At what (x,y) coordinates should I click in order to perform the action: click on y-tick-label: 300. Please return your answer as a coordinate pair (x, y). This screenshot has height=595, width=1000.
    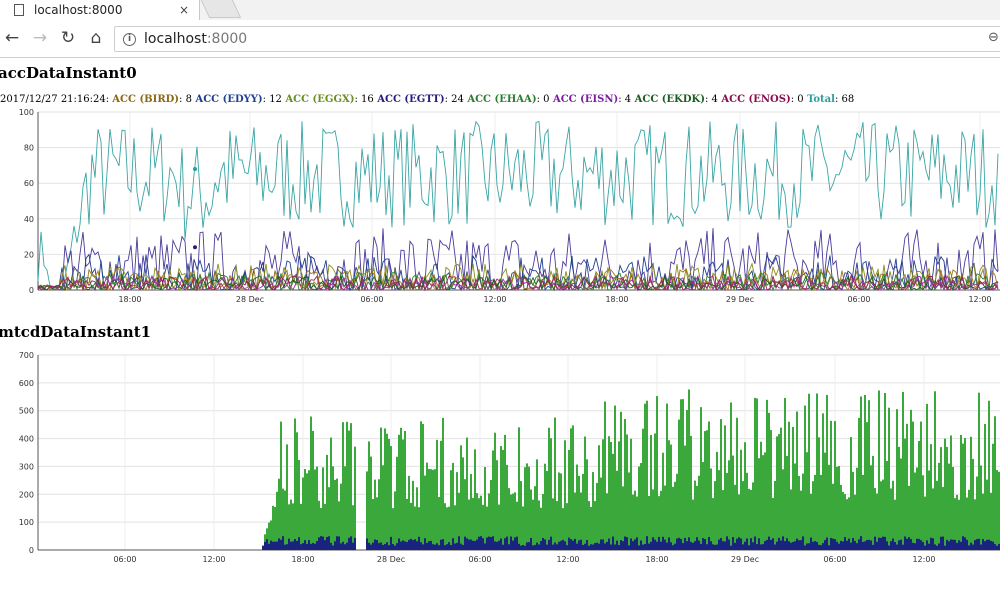
    Looking at the image, I should click on (26, 466).